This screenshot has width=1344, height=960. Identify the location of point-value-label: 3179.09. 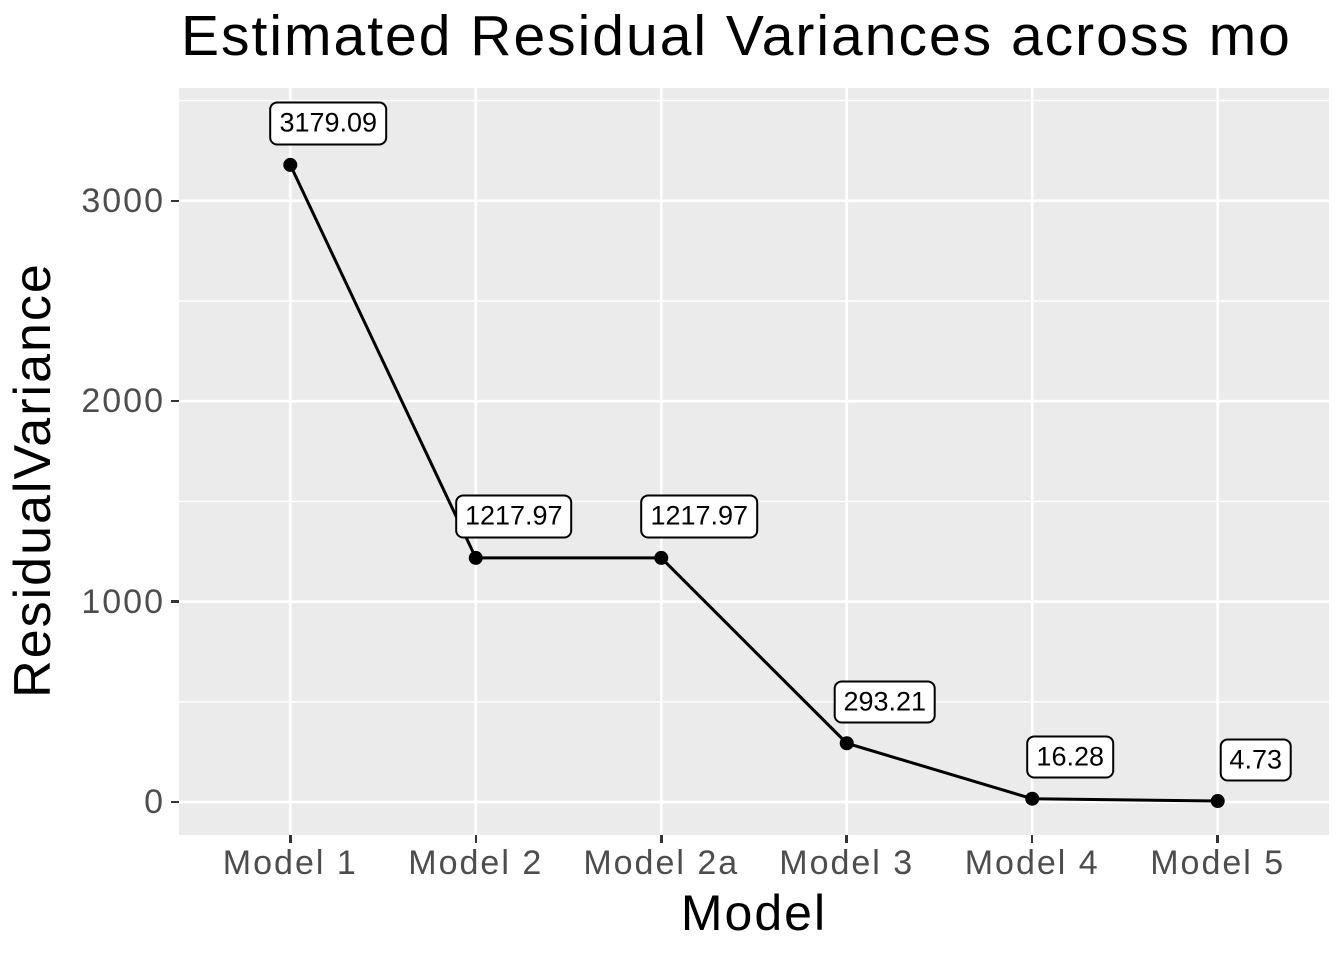
(328, 123).